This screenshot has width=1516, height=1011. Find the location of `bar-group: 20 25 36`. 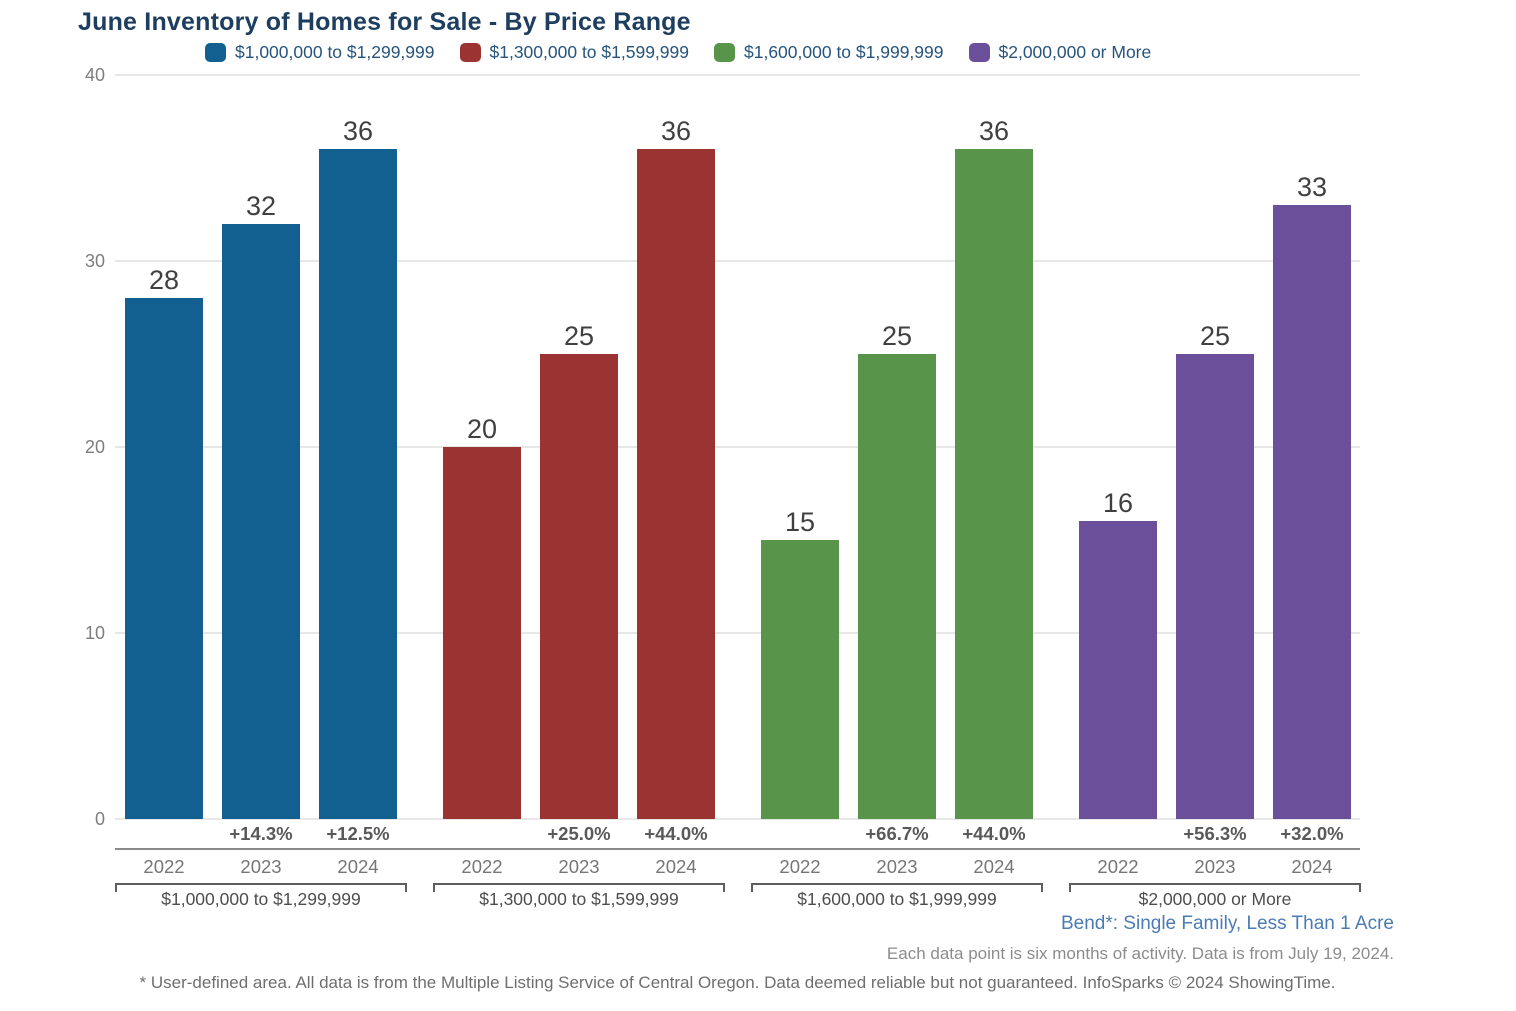

bar-group: 20 25 36 is located at coordinates (579, 447).